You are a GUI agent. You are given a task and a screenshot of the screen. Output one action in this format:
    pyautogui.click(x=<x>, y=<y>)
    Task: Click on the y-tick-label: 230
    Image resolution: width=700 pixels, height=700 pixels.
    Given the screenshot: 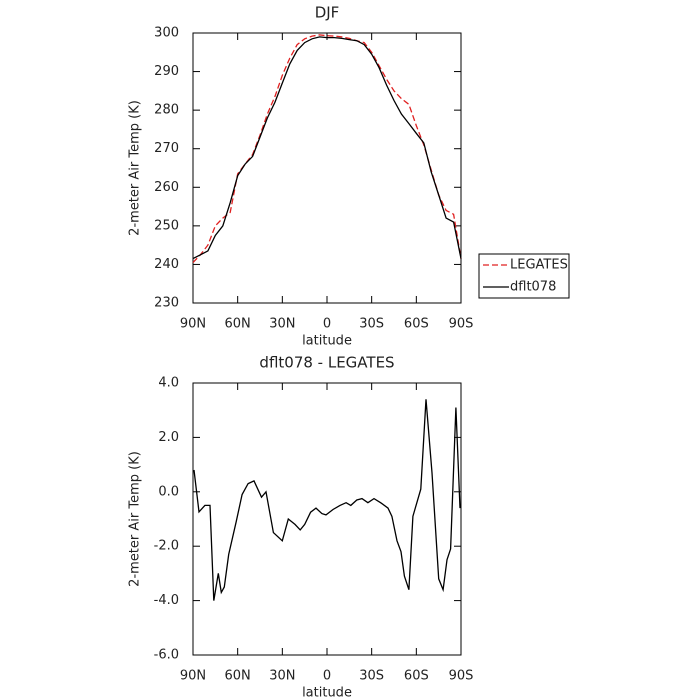 What is the action you would take?
    pyautogui.click(x=166, y=303)
    